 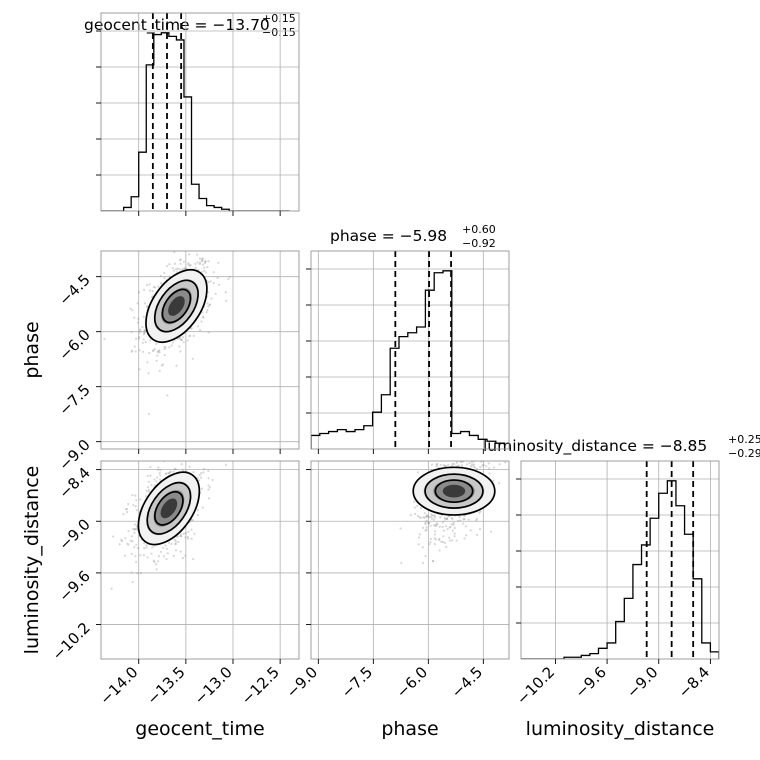 I want to click on title-phase-sup: +0.60, so click(x=479, y=229).